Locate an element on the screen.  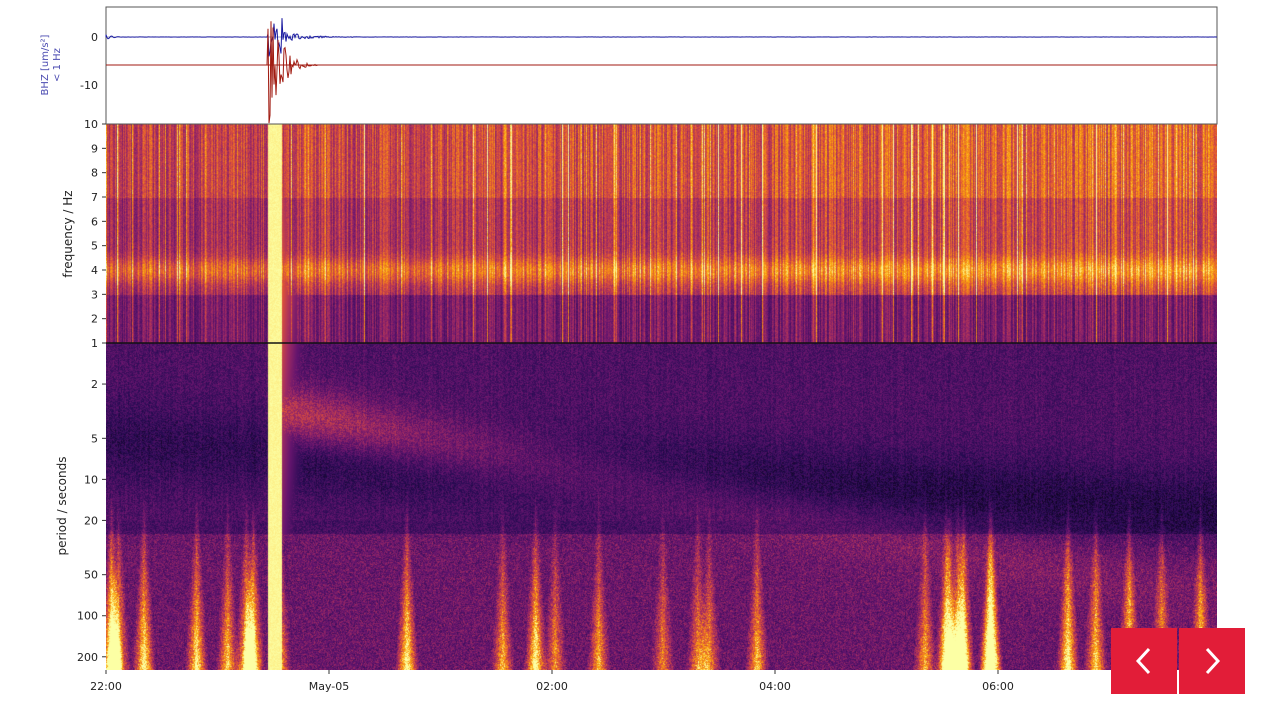
period-tick-label: 200 is located at coordinates (87, 657).